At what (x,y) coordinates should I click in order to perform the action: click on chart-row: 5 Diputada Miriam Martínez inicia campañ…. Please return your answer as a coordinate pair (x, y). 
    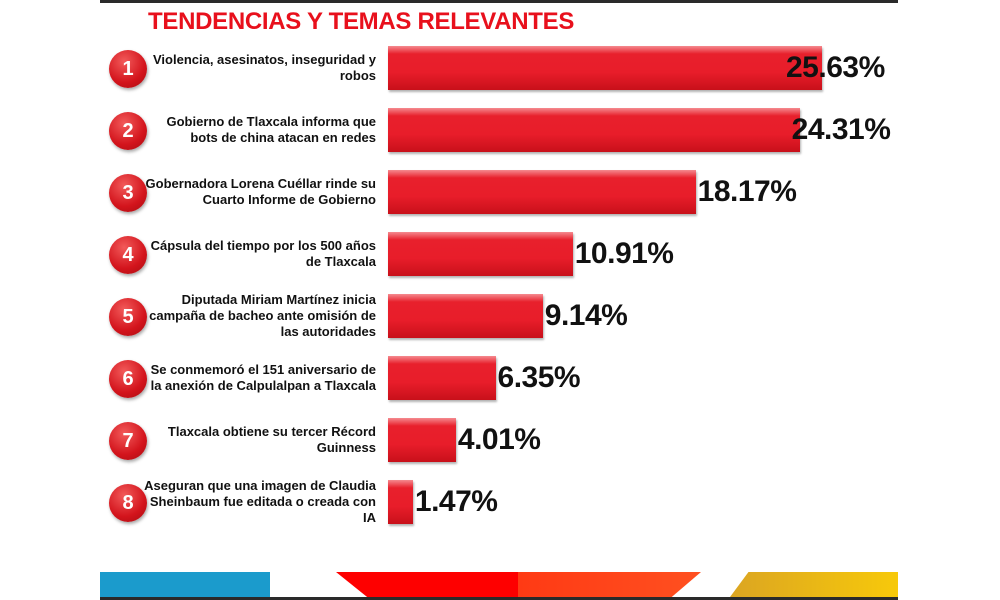
    Looking at the image, I should click on (500, 317).